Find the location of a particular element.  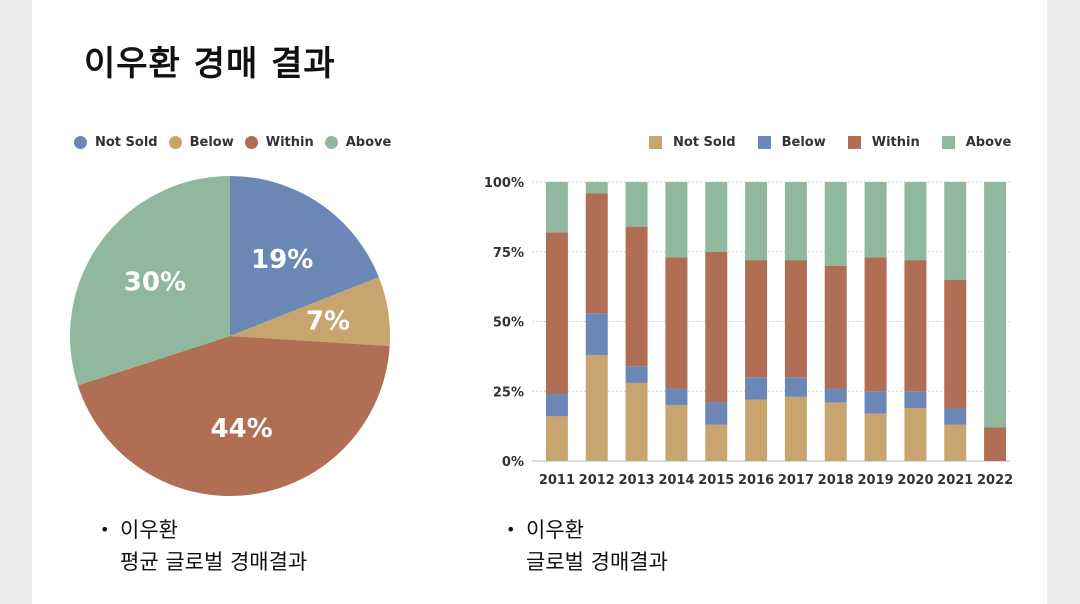

x-tick-label: 2013 is located at coordinates (636, 480).